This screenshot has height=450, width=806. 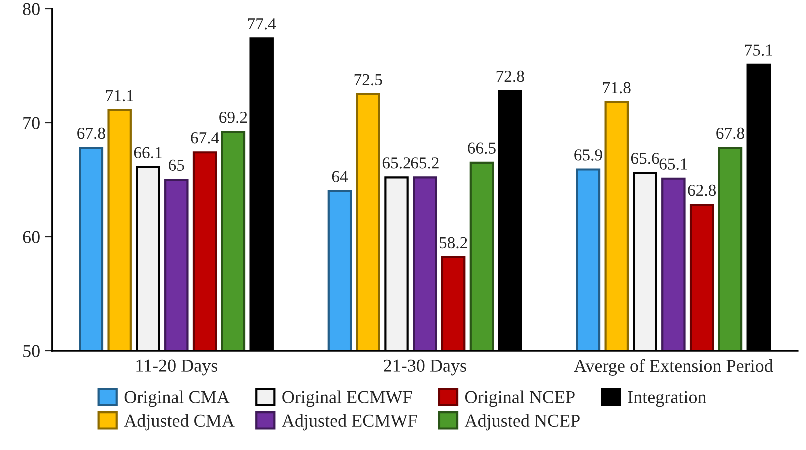 What do you see at coordinates (177, 368) in the screenshot?
I see `x-tick-label: 11-20 Days` at bounding box center [177, 368].